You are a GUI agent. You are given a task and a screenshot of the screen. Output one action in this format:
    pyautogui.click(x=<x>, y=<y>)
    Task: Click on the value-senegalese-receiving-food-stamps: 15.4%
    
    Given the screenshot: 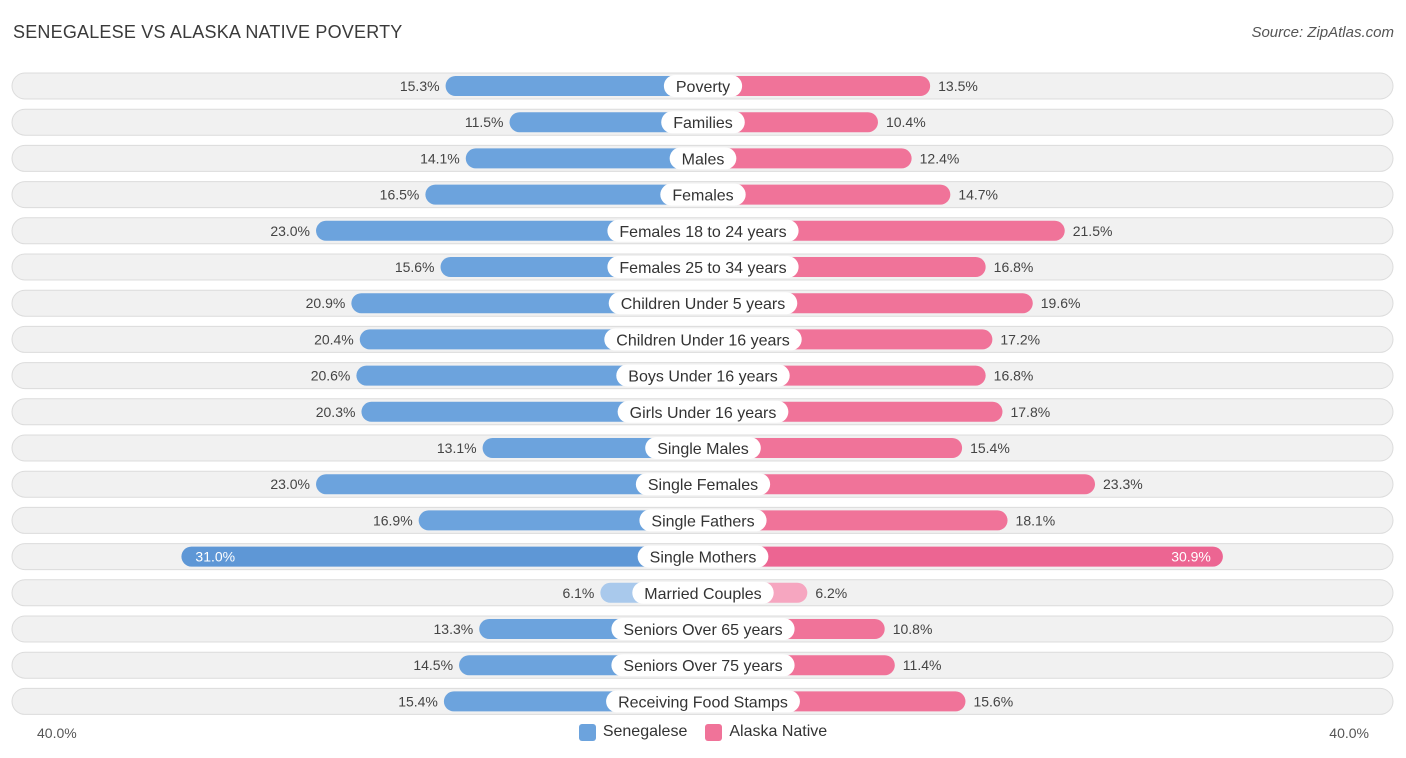 What is the action you would take?
    pyautogui.click(x=418, y=701)
    